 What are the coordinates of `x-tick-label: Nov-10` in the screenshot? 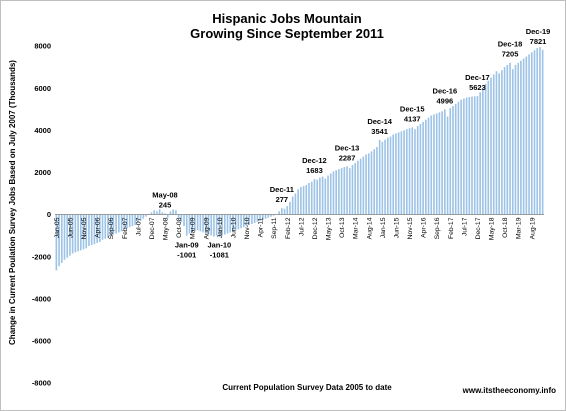 It's located at (247, 228).